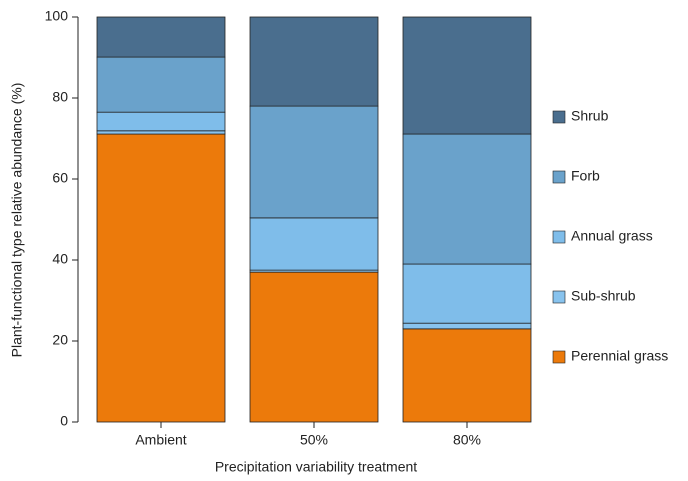 The height and width of the screenshot is (481, 688). I want to click on y-tick-label: 60, so click(60, 178).